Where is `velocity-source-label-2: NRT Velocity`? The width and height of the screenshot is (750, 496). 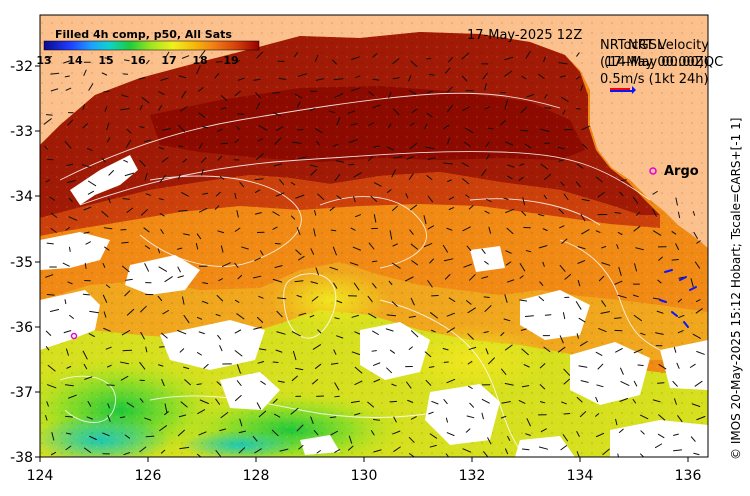 velocity-source-label-2: NRT Velocity is located at coordinates (668, 45).